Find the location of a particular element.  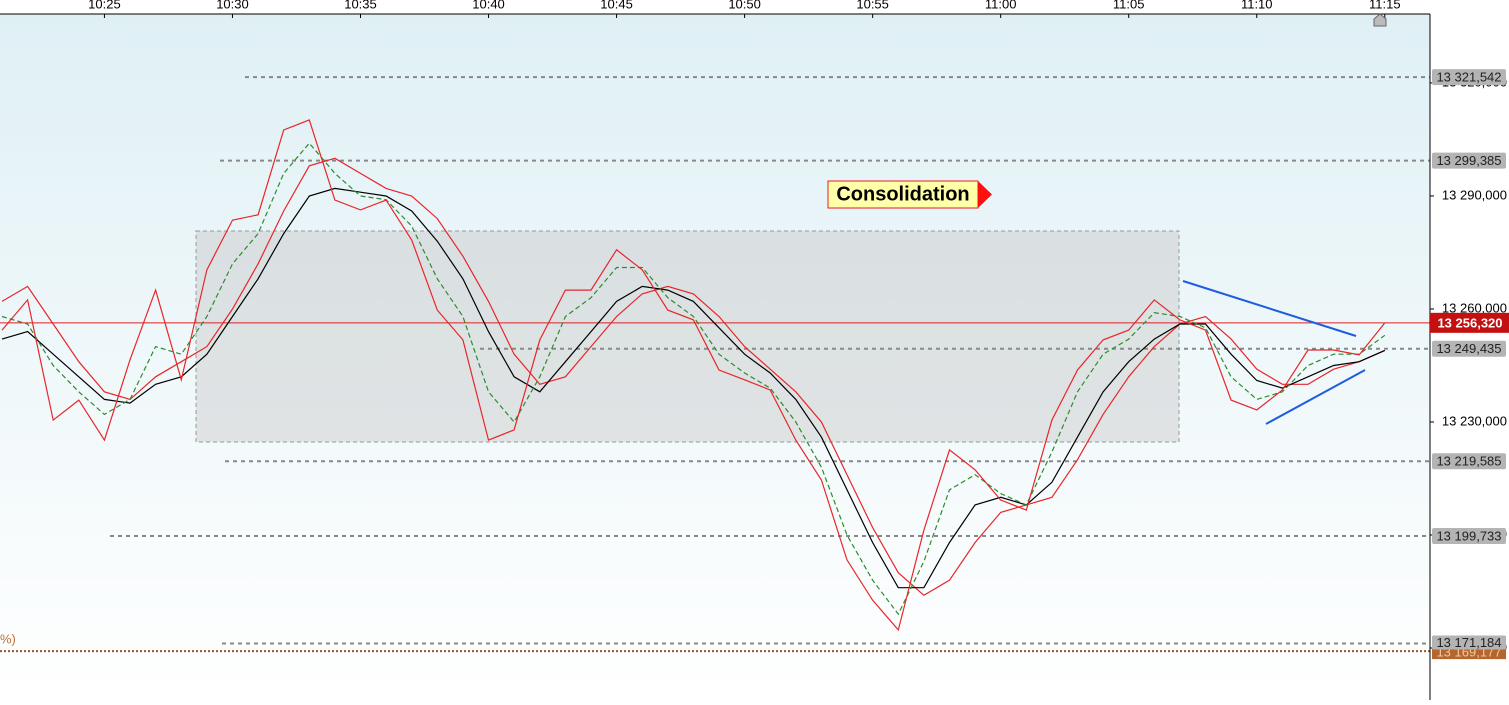

fib-text: %) is located at coordinates (8, 639).